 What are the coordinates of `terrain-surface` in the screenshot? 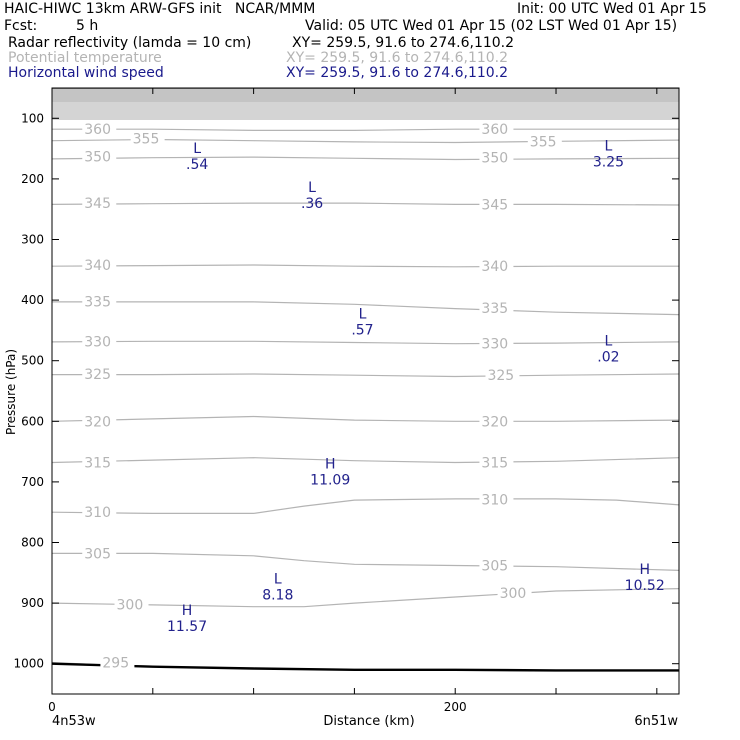 It's located at (365, 667).